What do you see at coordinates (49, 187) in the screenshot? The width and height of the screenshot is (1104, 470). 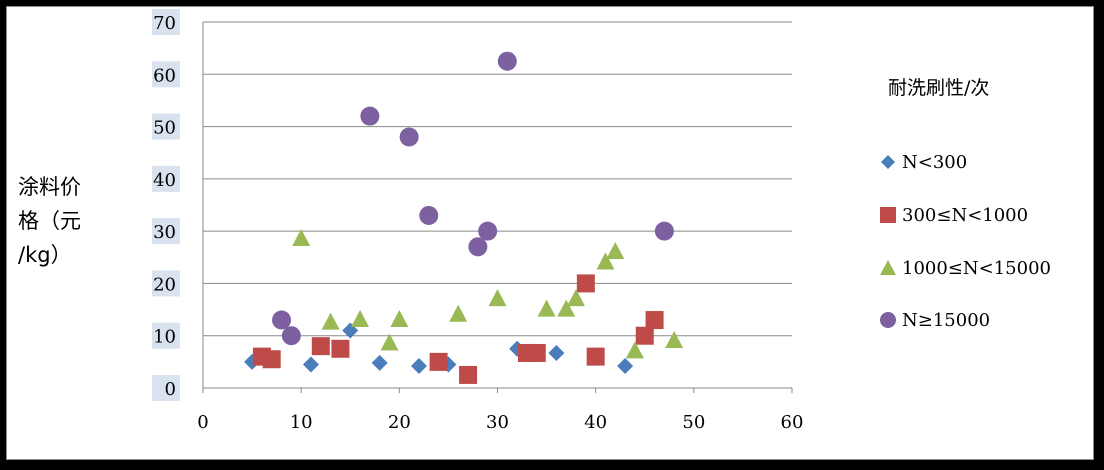 I see `y-axis-label-line: 涂料价` at bounding box center [49, 187].